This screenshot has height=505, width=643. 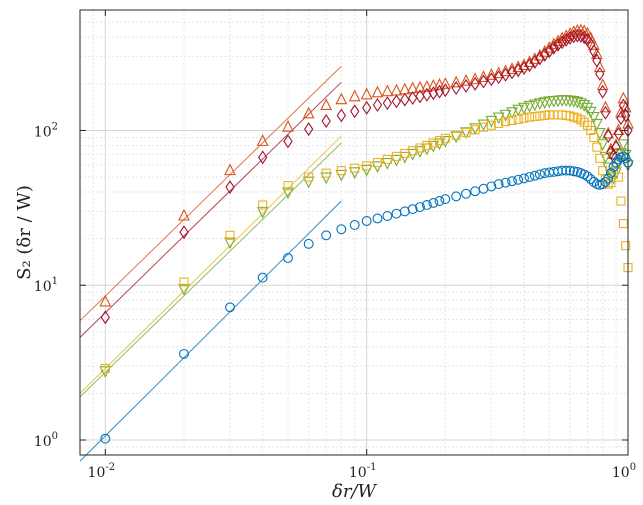 What do you see at coordinates (633, 467) in the screenshot?
I see `x-tick-exponent: 0` at bounding box center [633, 467].